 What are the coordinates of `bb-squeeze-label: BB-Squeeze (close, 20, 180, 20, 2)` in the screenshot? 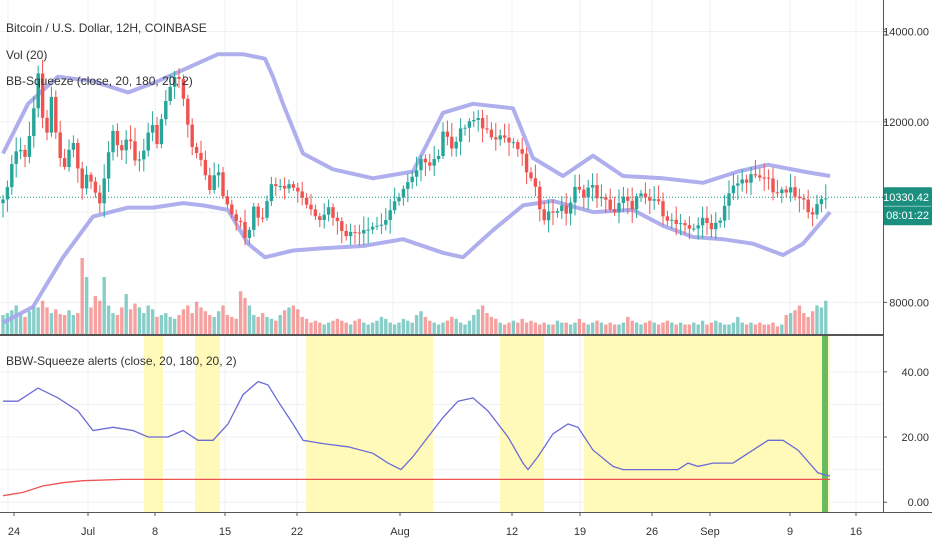 It's located at (99, 81).